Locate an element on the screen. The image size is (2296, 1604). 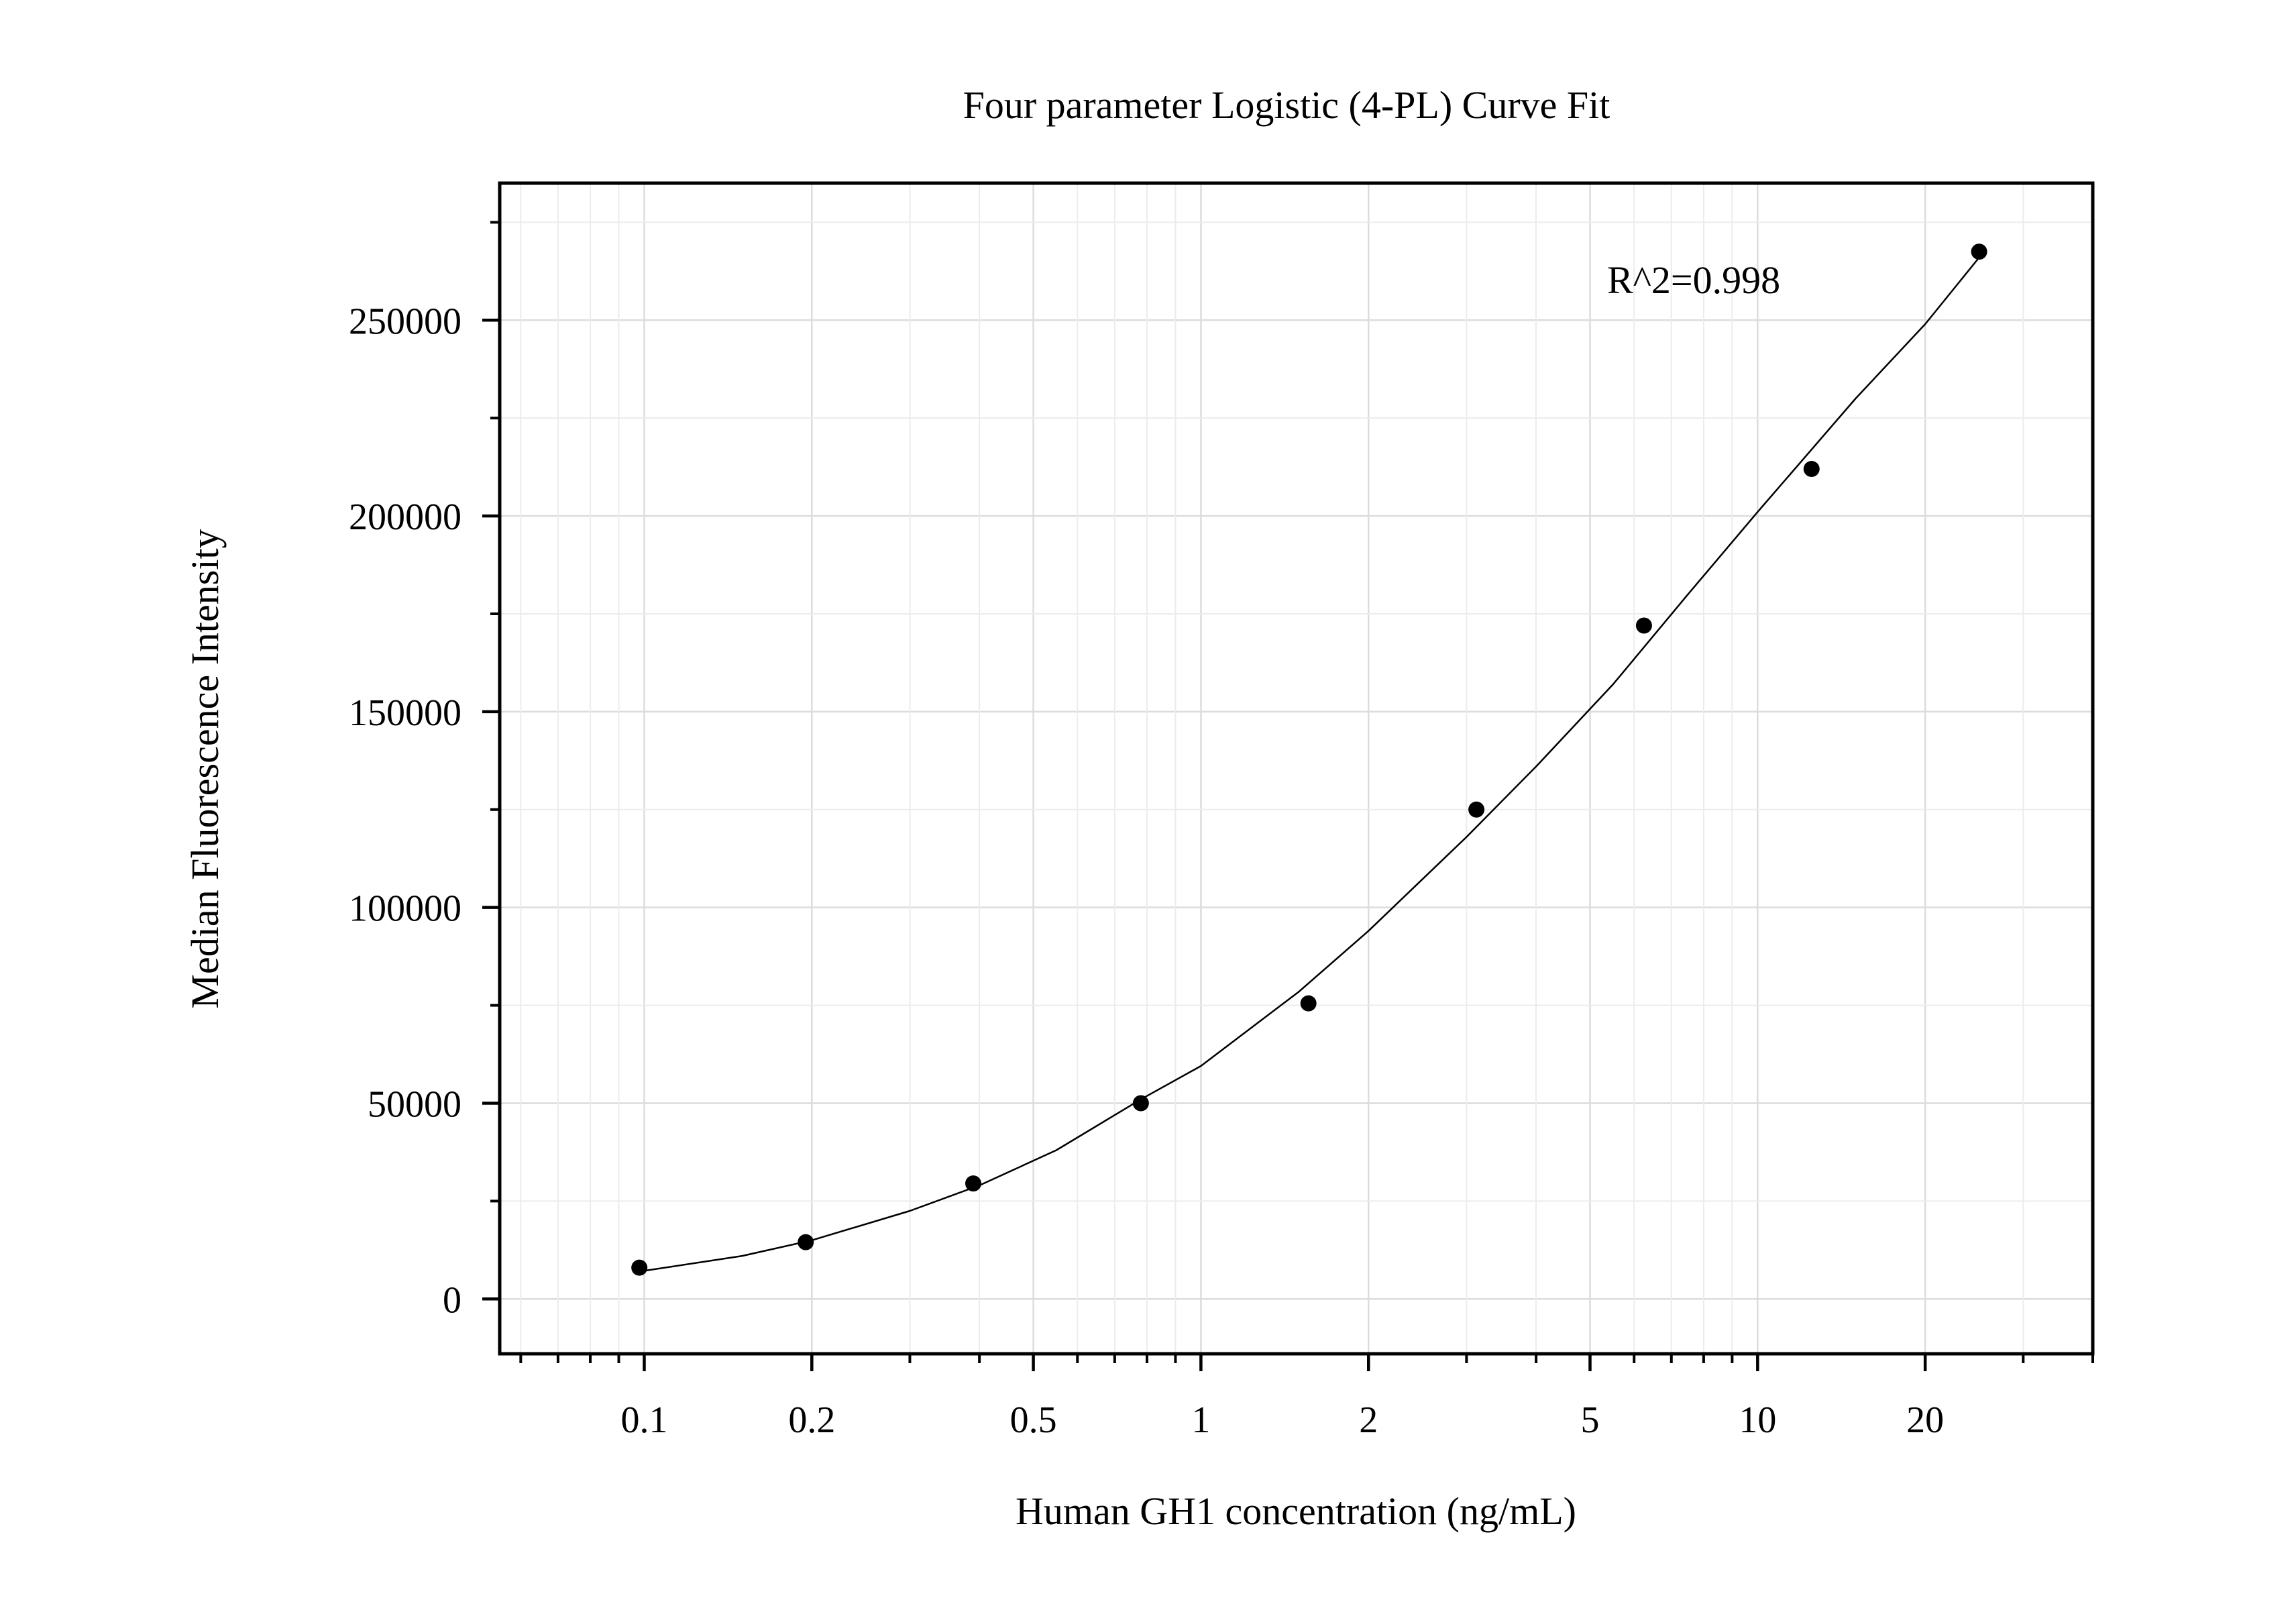
chart-title: Four parameter Logistic (4-PL) Curve Fit is located at coordinates (1286, 105).